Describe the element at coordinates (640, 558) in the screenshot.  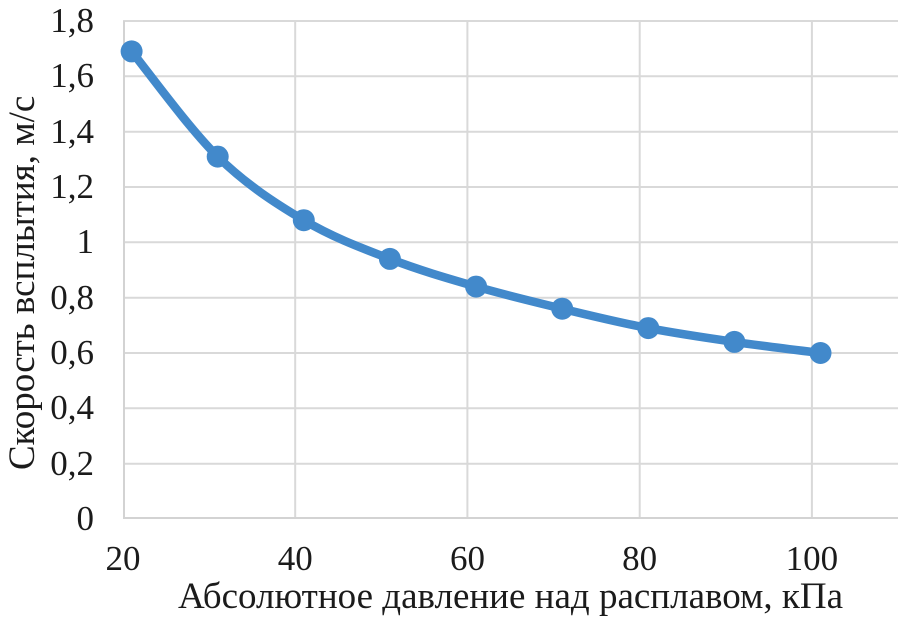
I see `x-axis-tick-label: 80` at that location.